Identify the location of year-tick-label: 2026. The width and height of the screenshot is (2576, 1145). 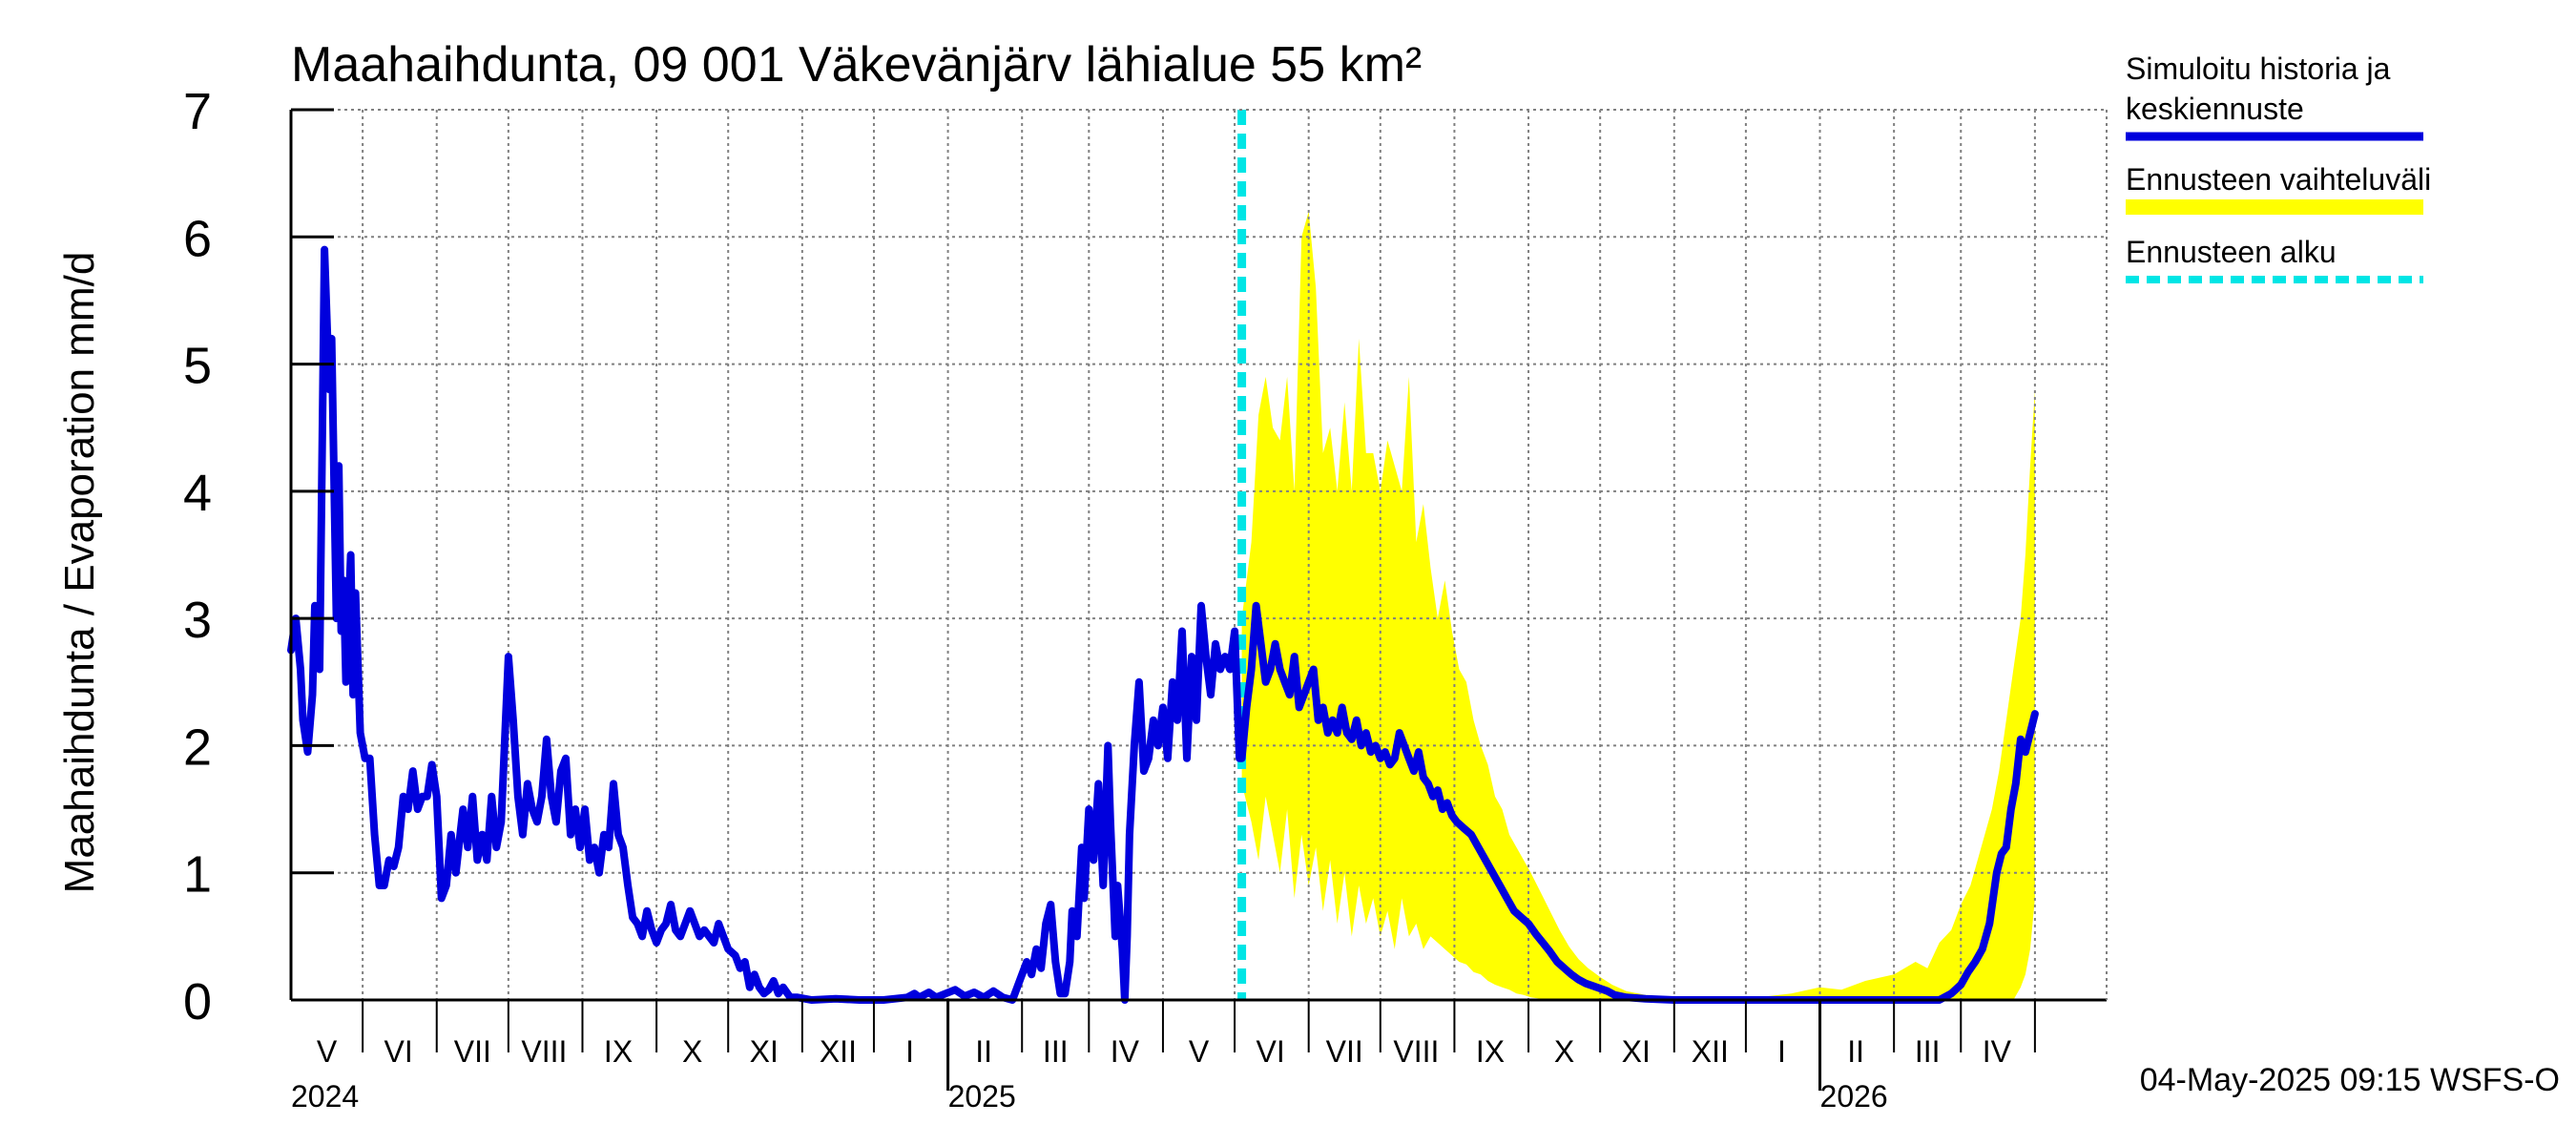
(1854, 1096).